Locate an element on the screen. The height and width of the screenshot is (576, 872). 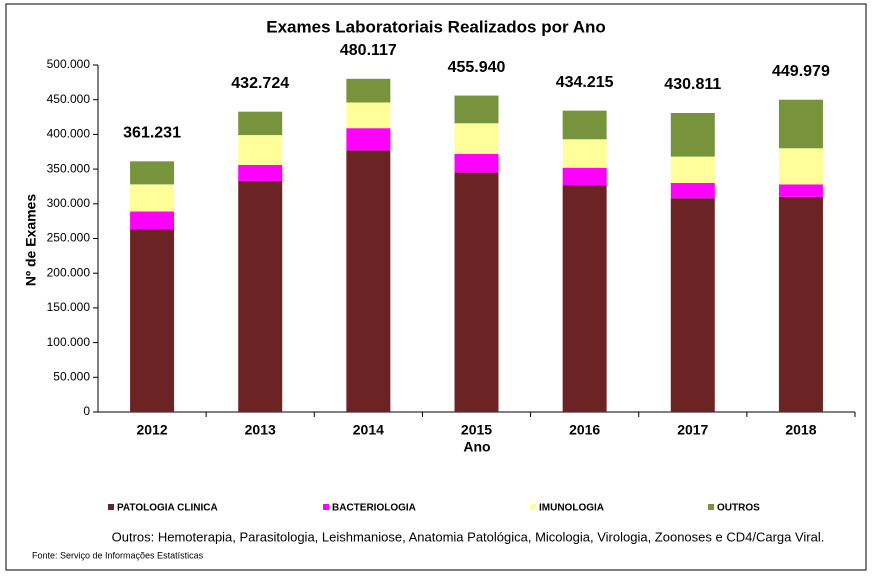
total-label: 430.811 is located at coordinates (692, 84).